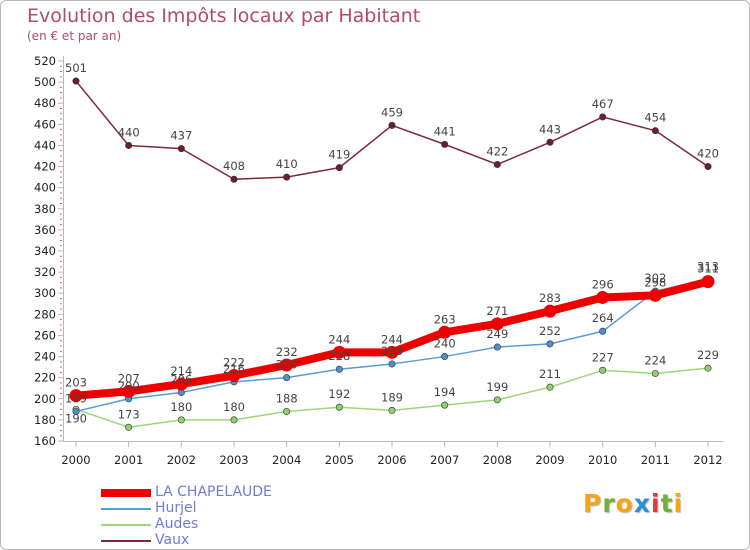  I want to click on data-label-hurjel: 200, so click(129, 386).